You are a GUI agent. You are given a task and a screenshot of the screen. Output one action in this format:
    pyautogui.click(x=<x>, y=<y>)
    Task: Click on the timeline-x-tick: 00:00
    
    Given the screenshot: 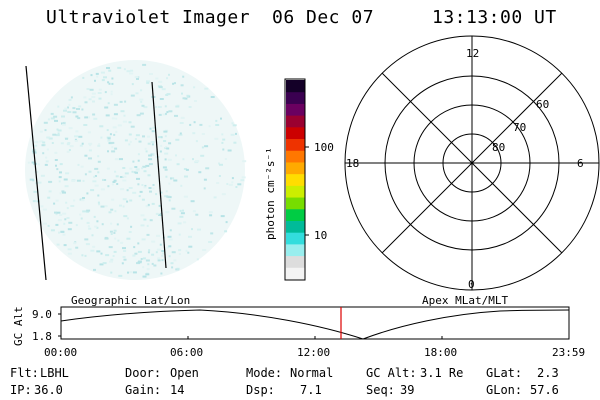 What is the action you would take?
    pyautogui.click(x=61, y=352)
    